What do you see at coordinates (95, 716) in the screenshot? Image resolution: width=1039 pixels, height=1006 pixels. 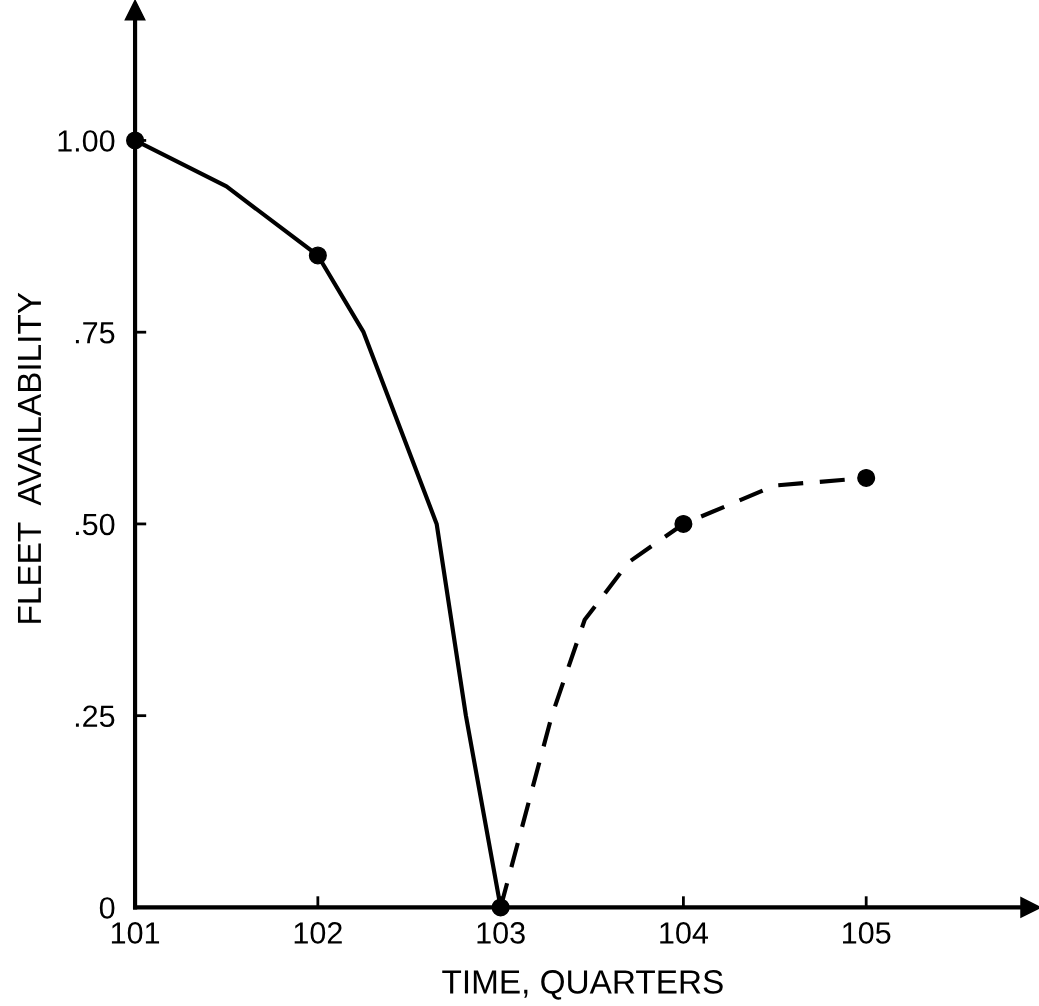 I see `y-tick-label: .25` at bounding box center [95, 716].